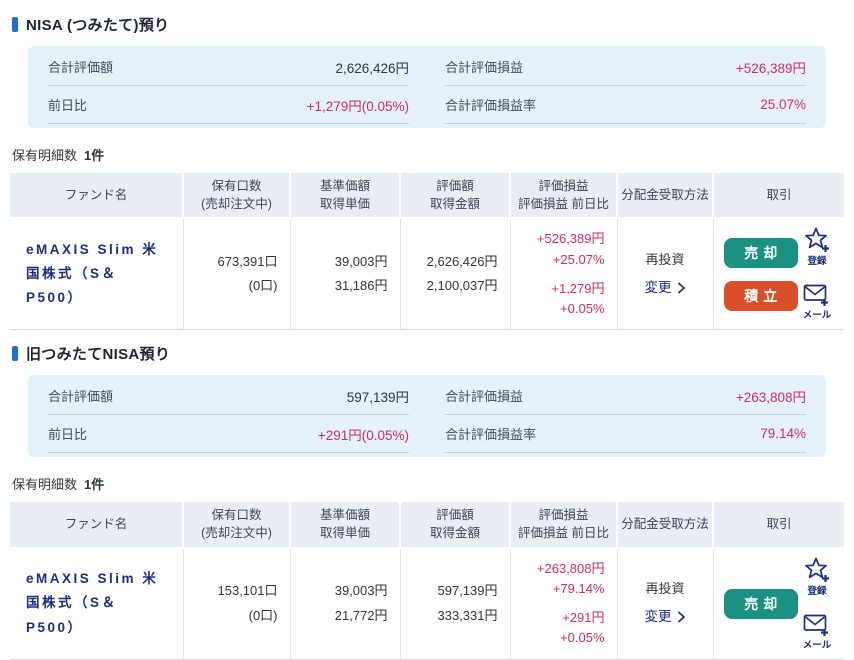 This screenshot has width=854, height=660. What do you see at coordinates (361, 261) in the screenshot?
I see `nav-price: 39,003円` at bounding box center [361, 261].